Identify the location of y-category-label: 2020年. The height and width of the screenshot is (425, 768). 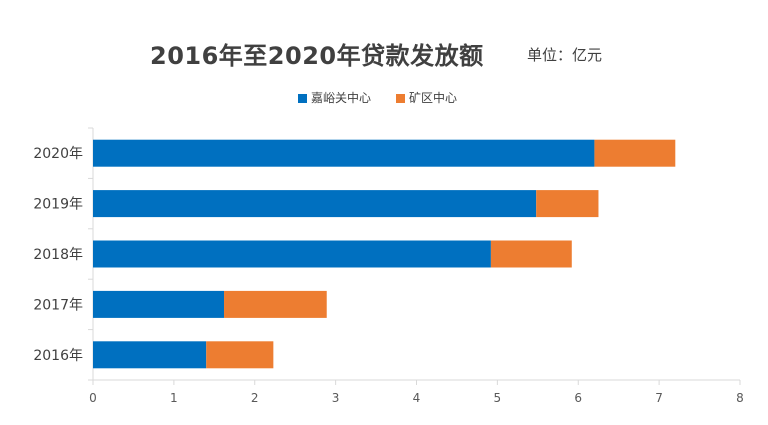
(58, 154).